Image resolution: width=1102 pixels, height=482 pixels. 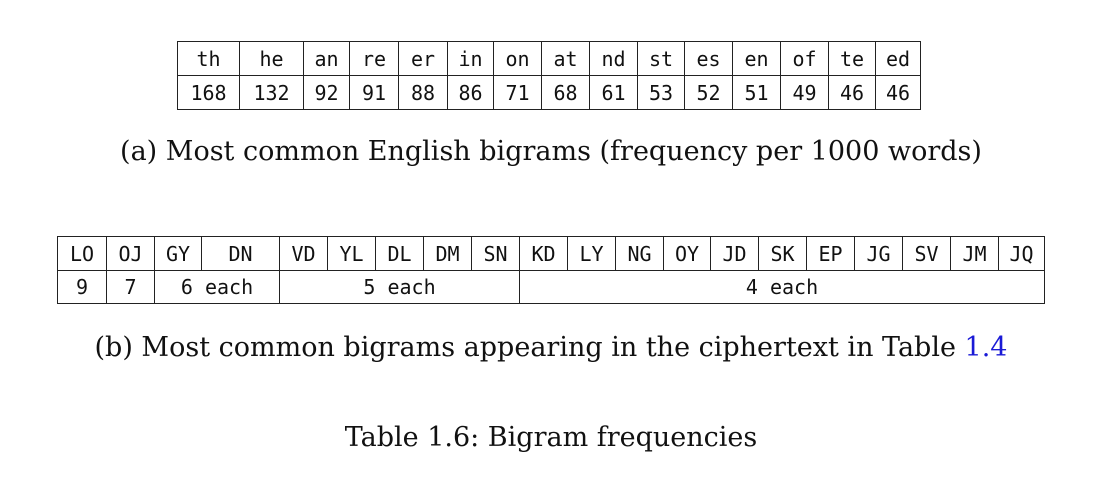 What do you see at coordinates (374, 58) in the screenshot?
I see `bigram-cell: re` at bounding box center [374, 58].